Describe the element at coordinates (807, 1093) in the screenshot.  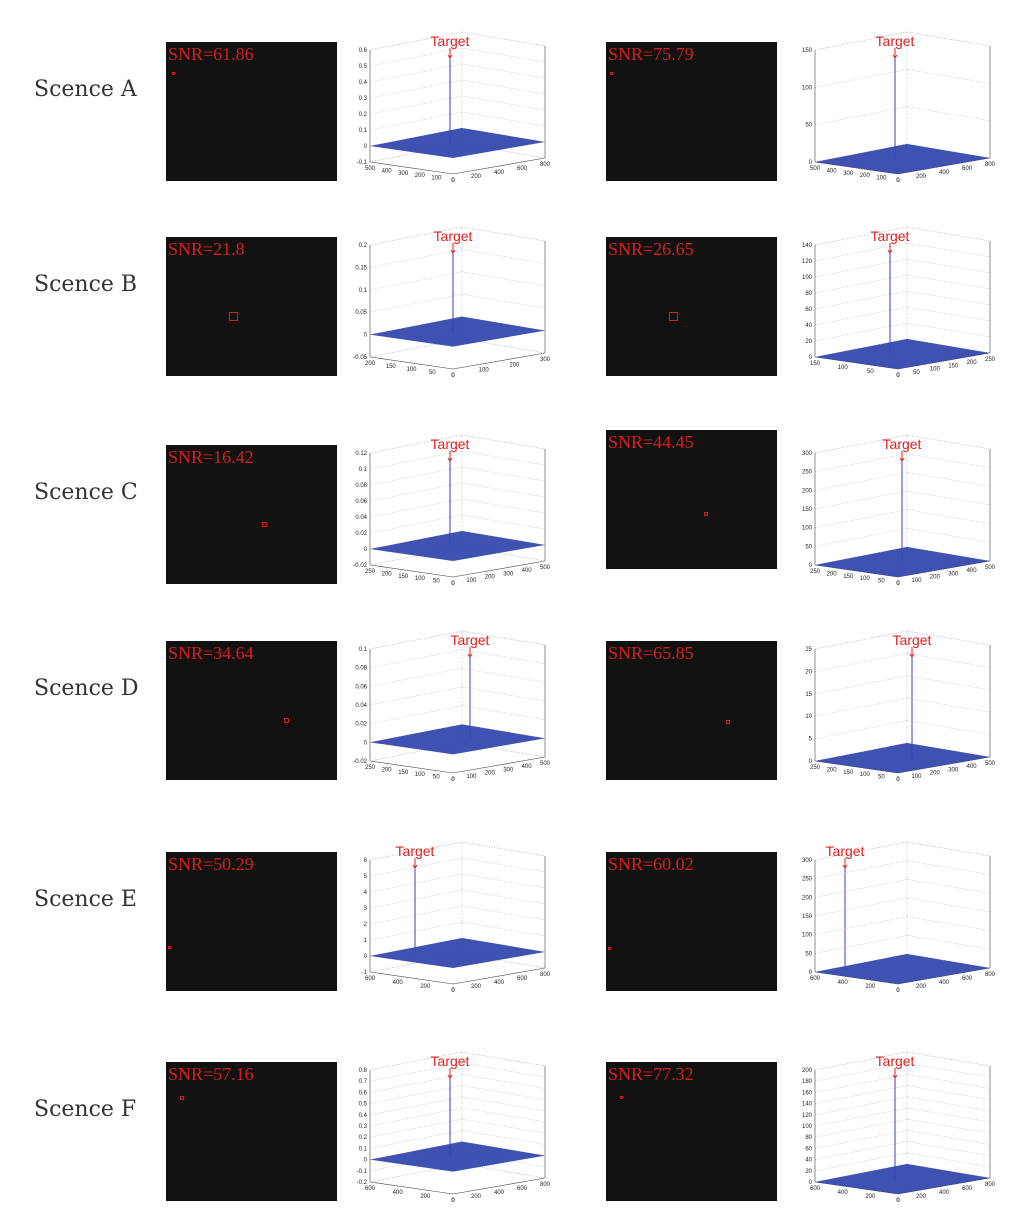
I see `z-tick-label: 160` at that location.